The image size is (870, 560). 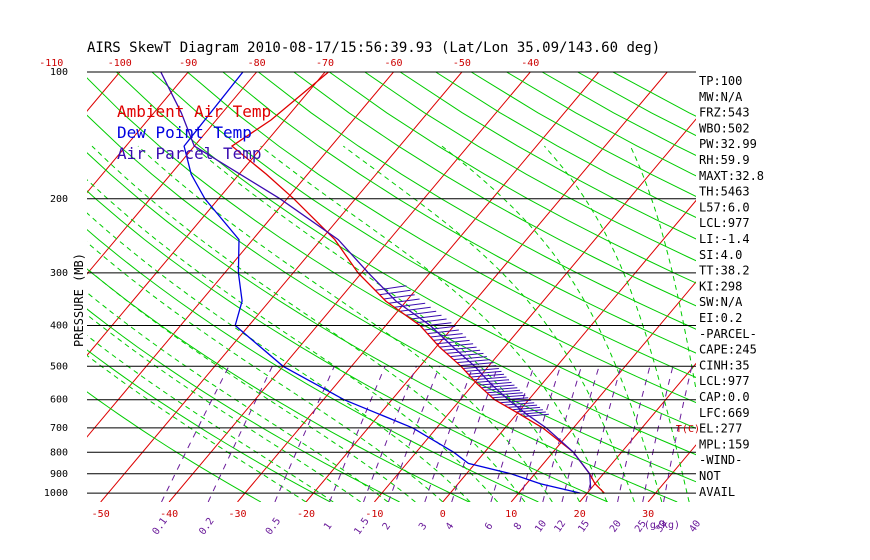 I want to click on mixing-ratio-label: 0.2, so click(x=206, y=526).